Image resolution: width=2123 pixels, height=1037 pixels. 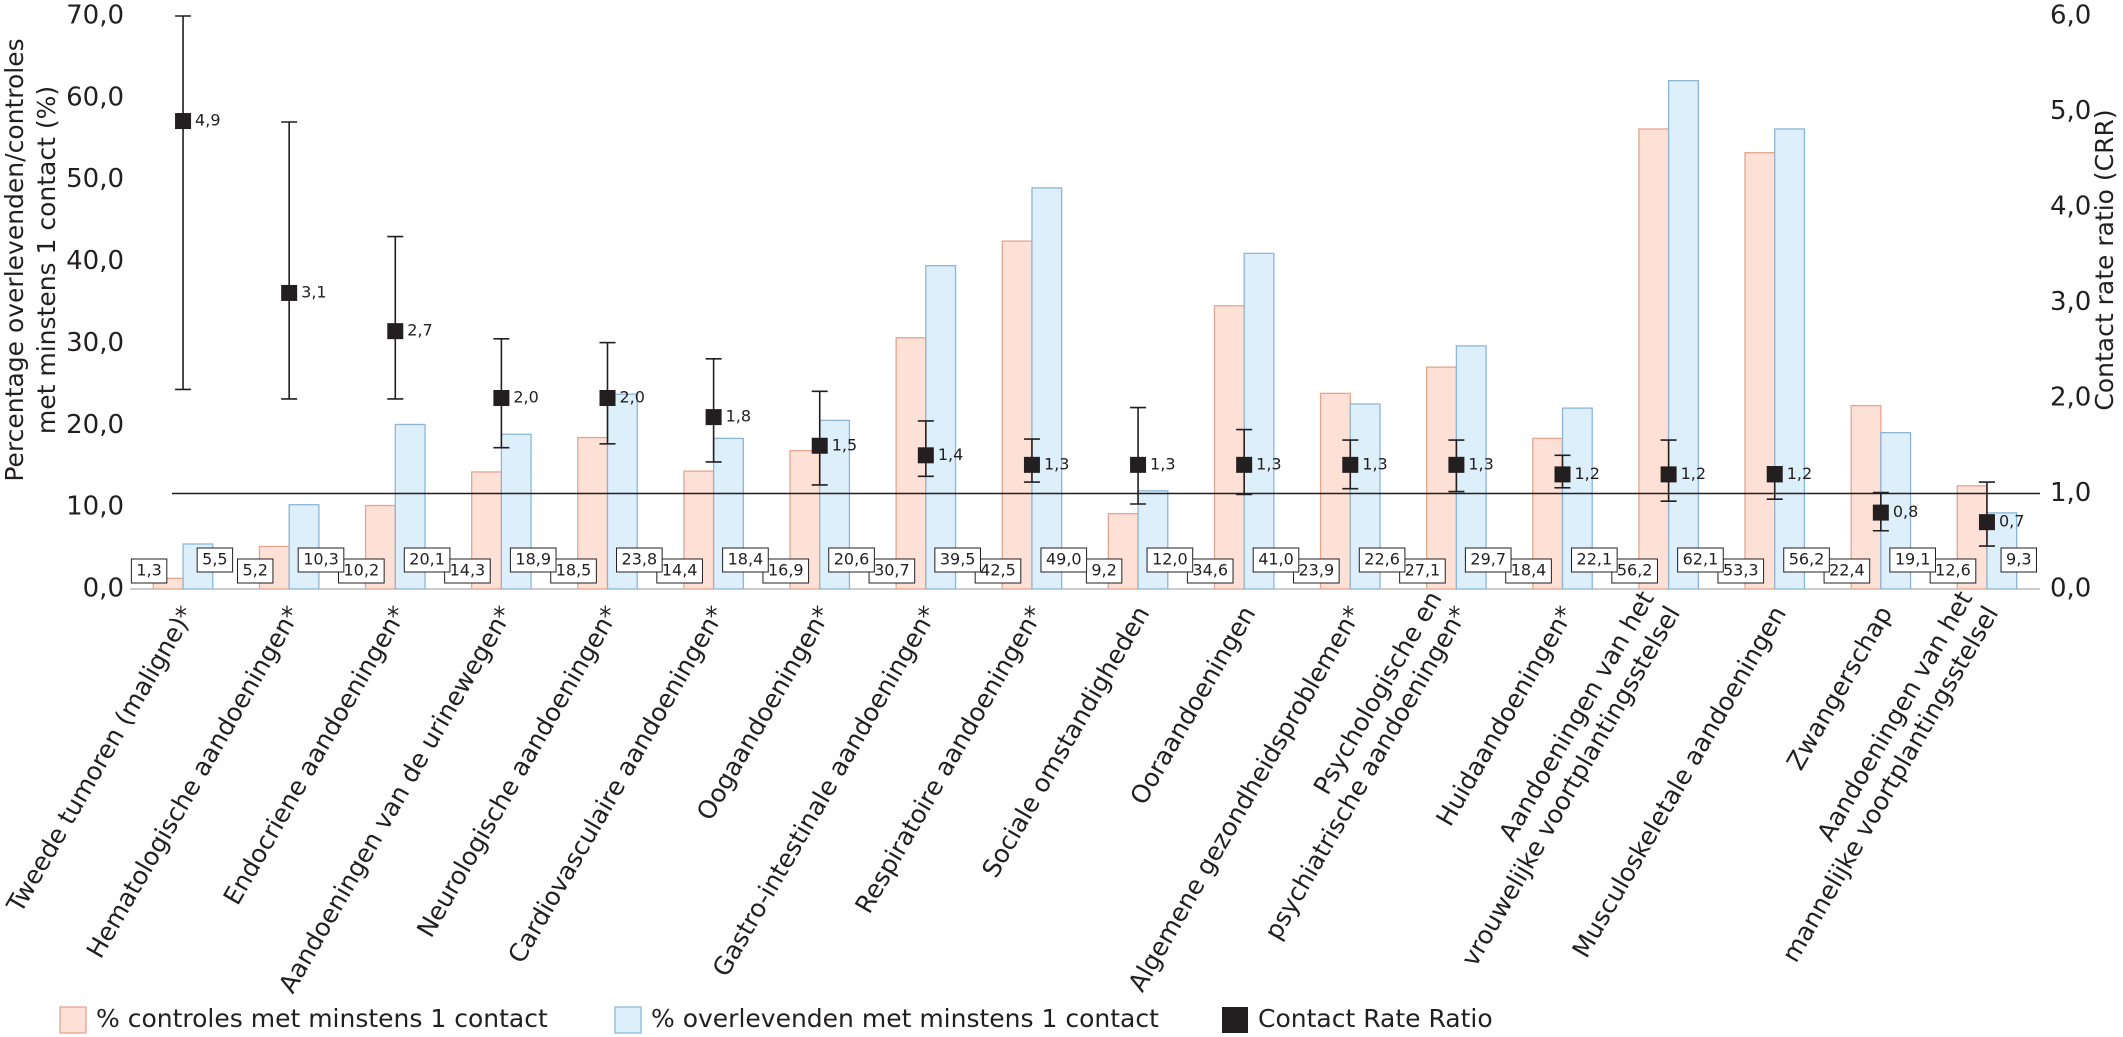 I want to click on value-label: 14,3, so click(x=467, y=571).